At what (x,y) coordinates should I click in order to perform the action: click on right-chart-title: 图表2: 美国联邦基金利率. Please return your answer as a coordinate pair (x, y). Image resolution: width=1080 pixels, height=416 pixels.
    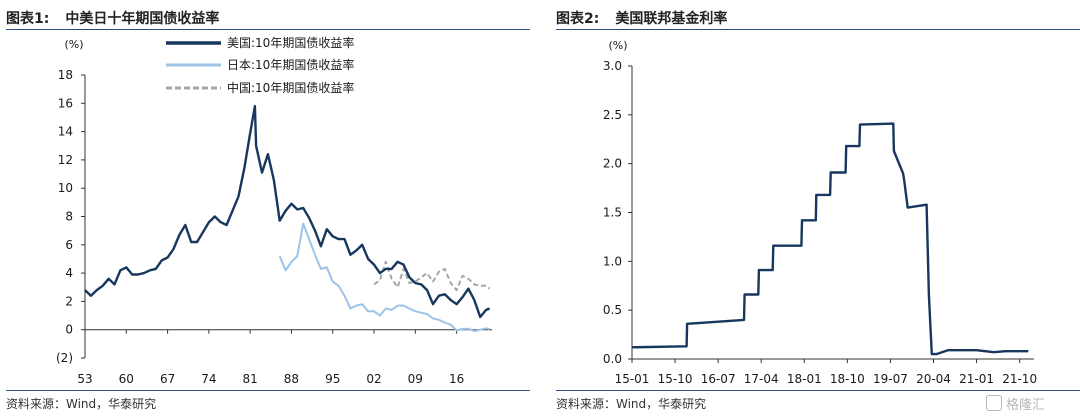
    Looking at the image, I should click on (641, 18).